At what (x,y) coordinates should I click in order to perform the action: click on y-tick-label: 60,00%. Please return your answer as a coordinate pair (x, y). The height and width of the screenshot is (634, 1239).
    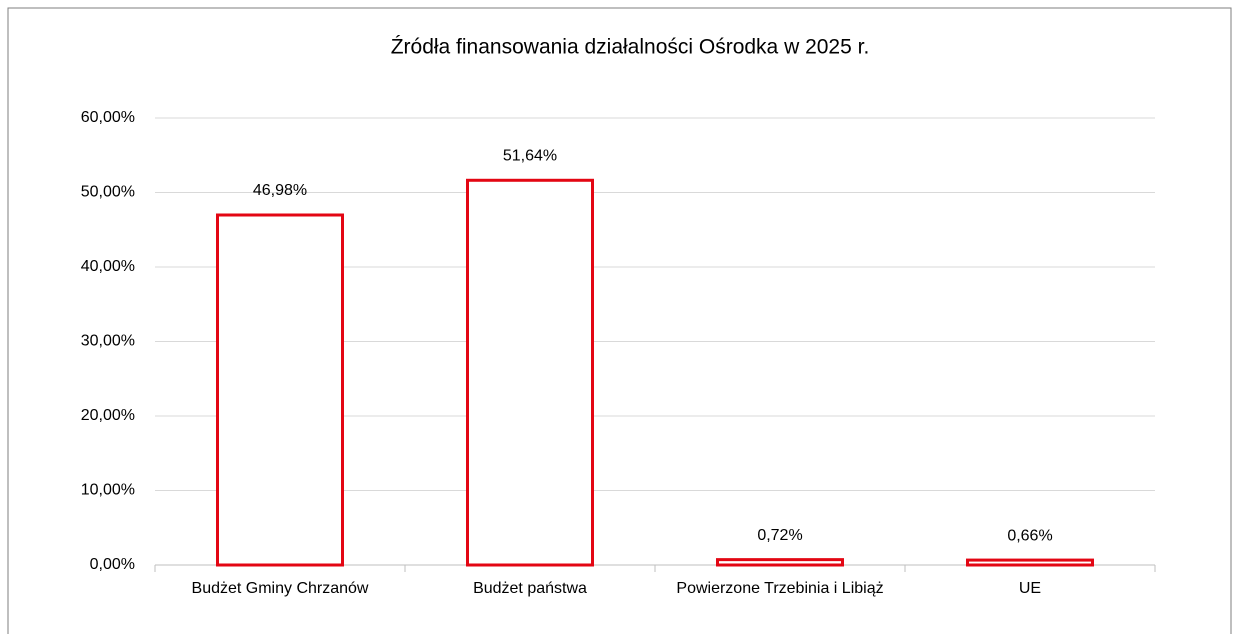
    Looking at the image, I should click on (108, 117).